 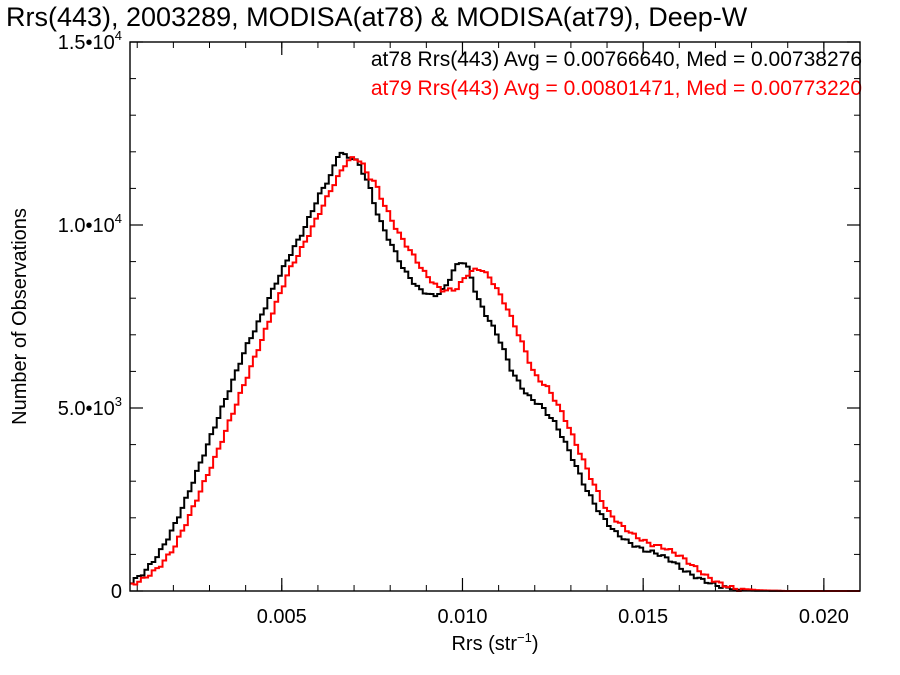 I want to click on y-axis-label: Number of Observations, so click(x=20, y=316).